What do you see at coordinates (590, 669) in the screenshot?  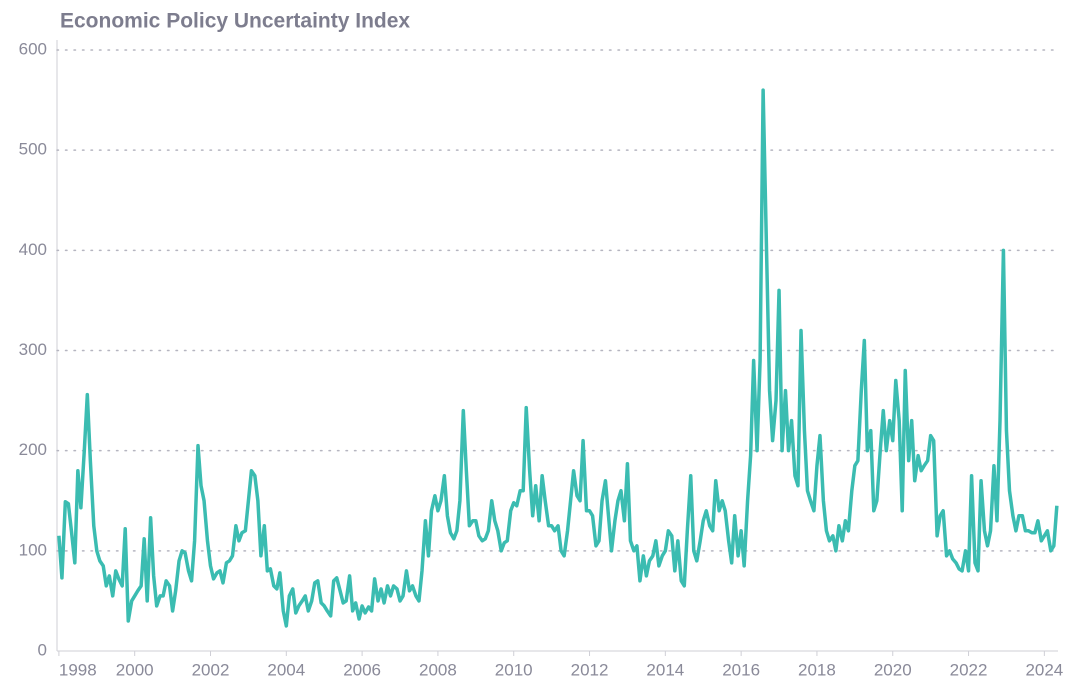 I see `x-tick-label: 2012` at bounding box center [590, 669].